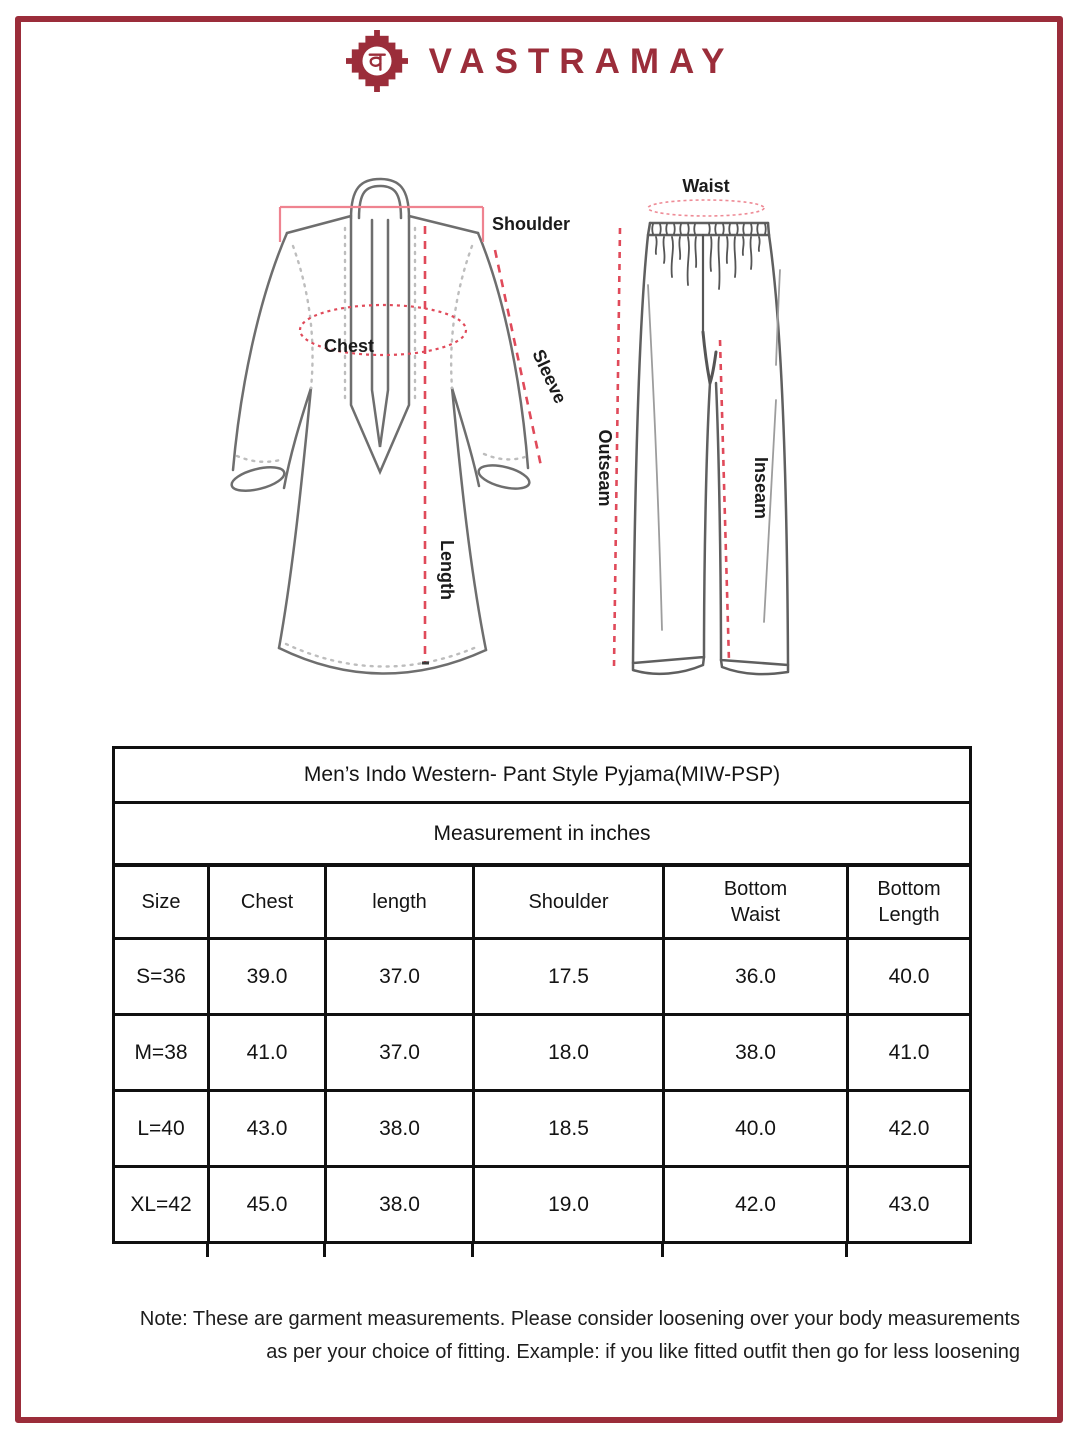 Image resolution: width=1080 pixels, height=1440 pixels. Describe the element at coordinates (161, 1128) in the screenshot. I see `size-cell: L=40` at that location.